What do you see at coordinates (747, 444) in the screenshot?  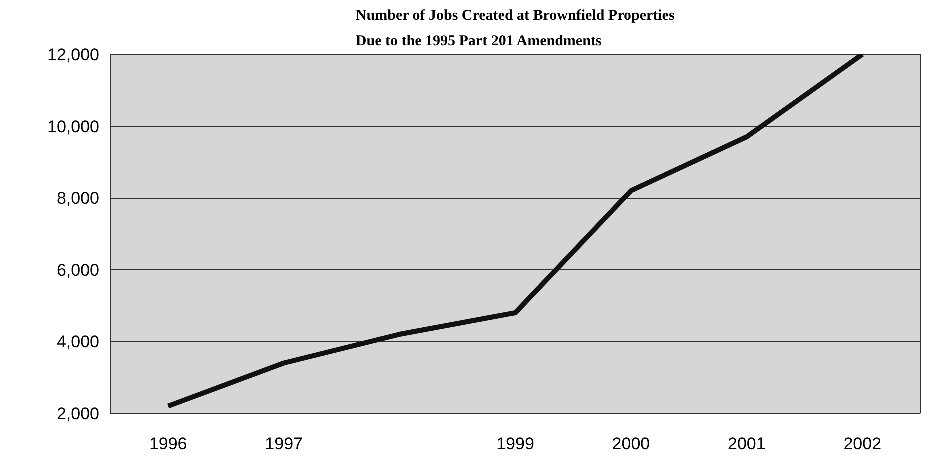 I see `x-tick-label: 2001` at bounding box center [747, 444].